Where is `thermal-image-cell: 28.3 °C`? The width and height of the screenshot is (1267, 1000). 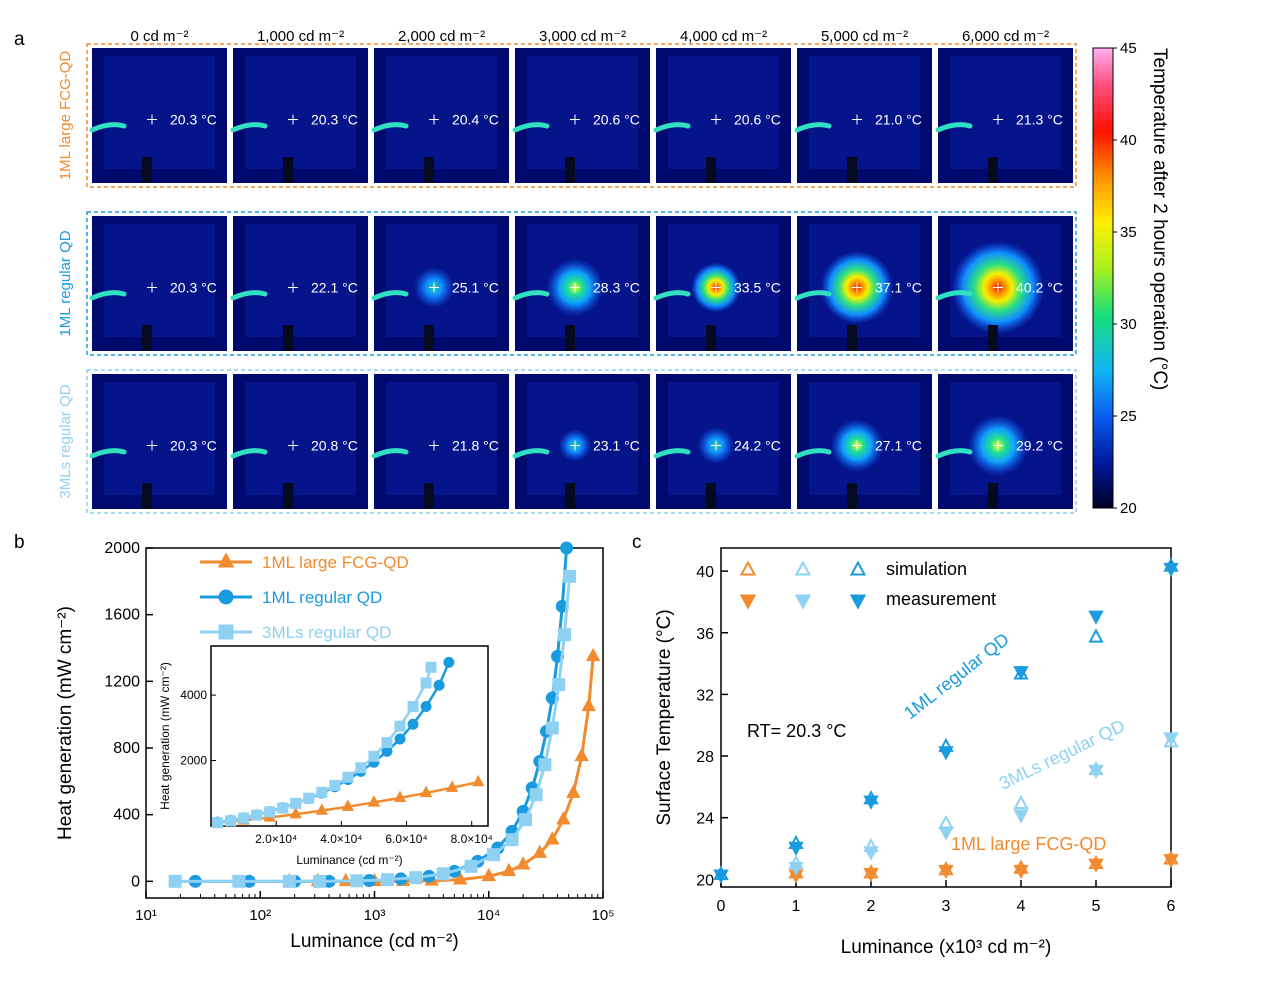
thermal-image-cell: 28.3 °C is located at coordinates (581, 283).